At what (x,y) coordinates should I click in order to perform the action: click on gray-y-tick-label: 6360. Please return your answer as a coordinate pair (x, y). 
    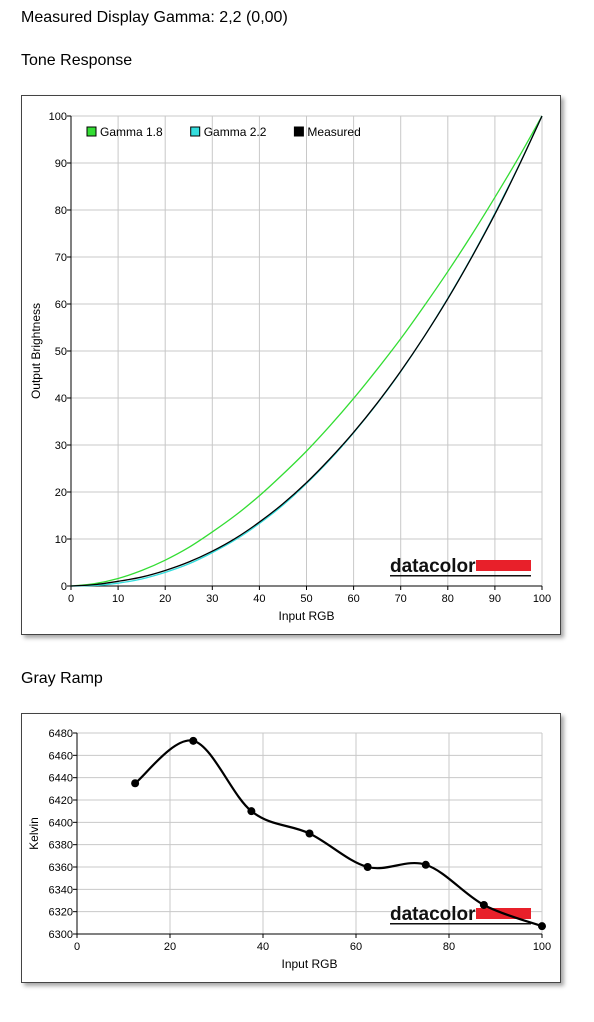
    Looking at the image, I should click on (61, 868).